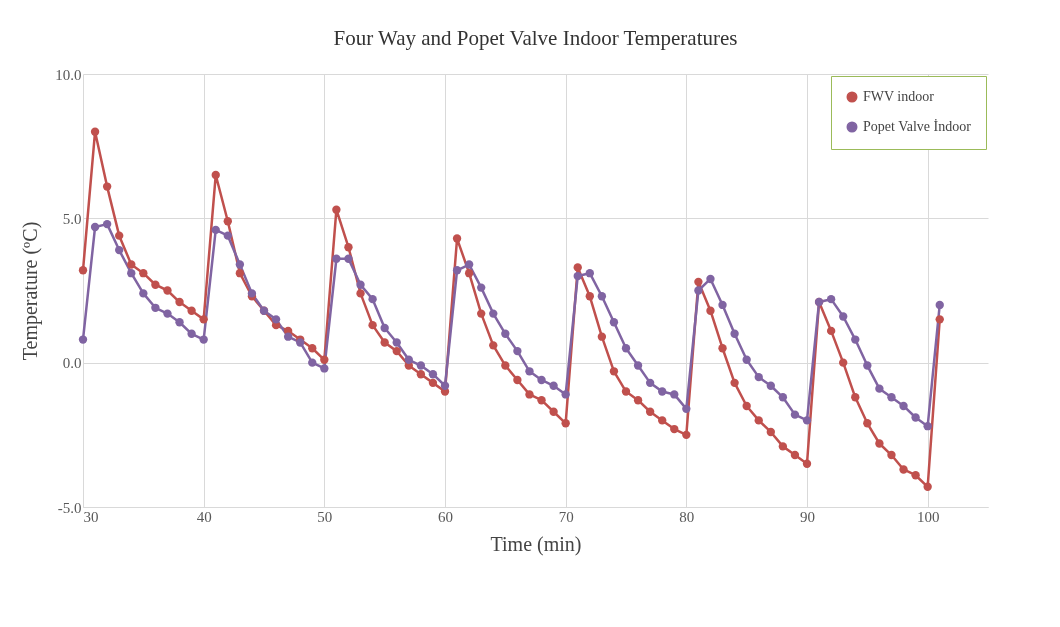 Image resolution: width=1060 pixels, height=627 pixels. What do you see at coordinates (917, 126) in the screenshot?
I see `legend-label: Popet Valve İndoor` at bounding box center [917, 126].